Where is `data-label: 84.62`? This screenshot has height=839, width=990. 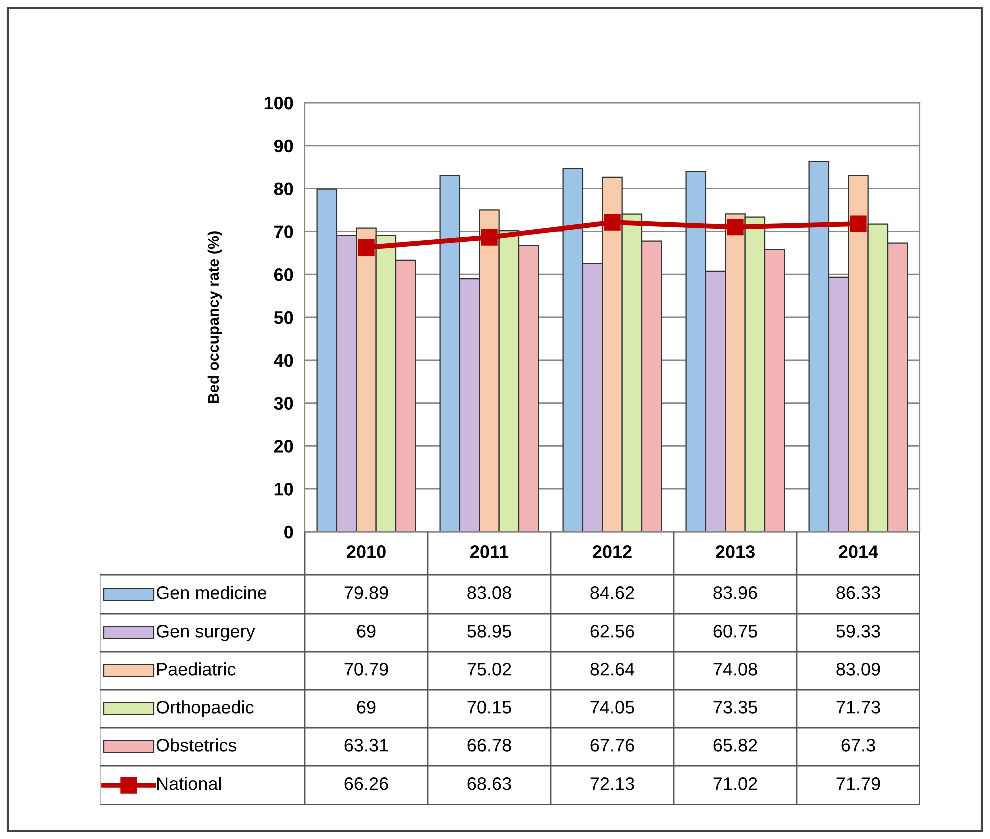 data-label: 84.62 is located at coordinates (612, 593).